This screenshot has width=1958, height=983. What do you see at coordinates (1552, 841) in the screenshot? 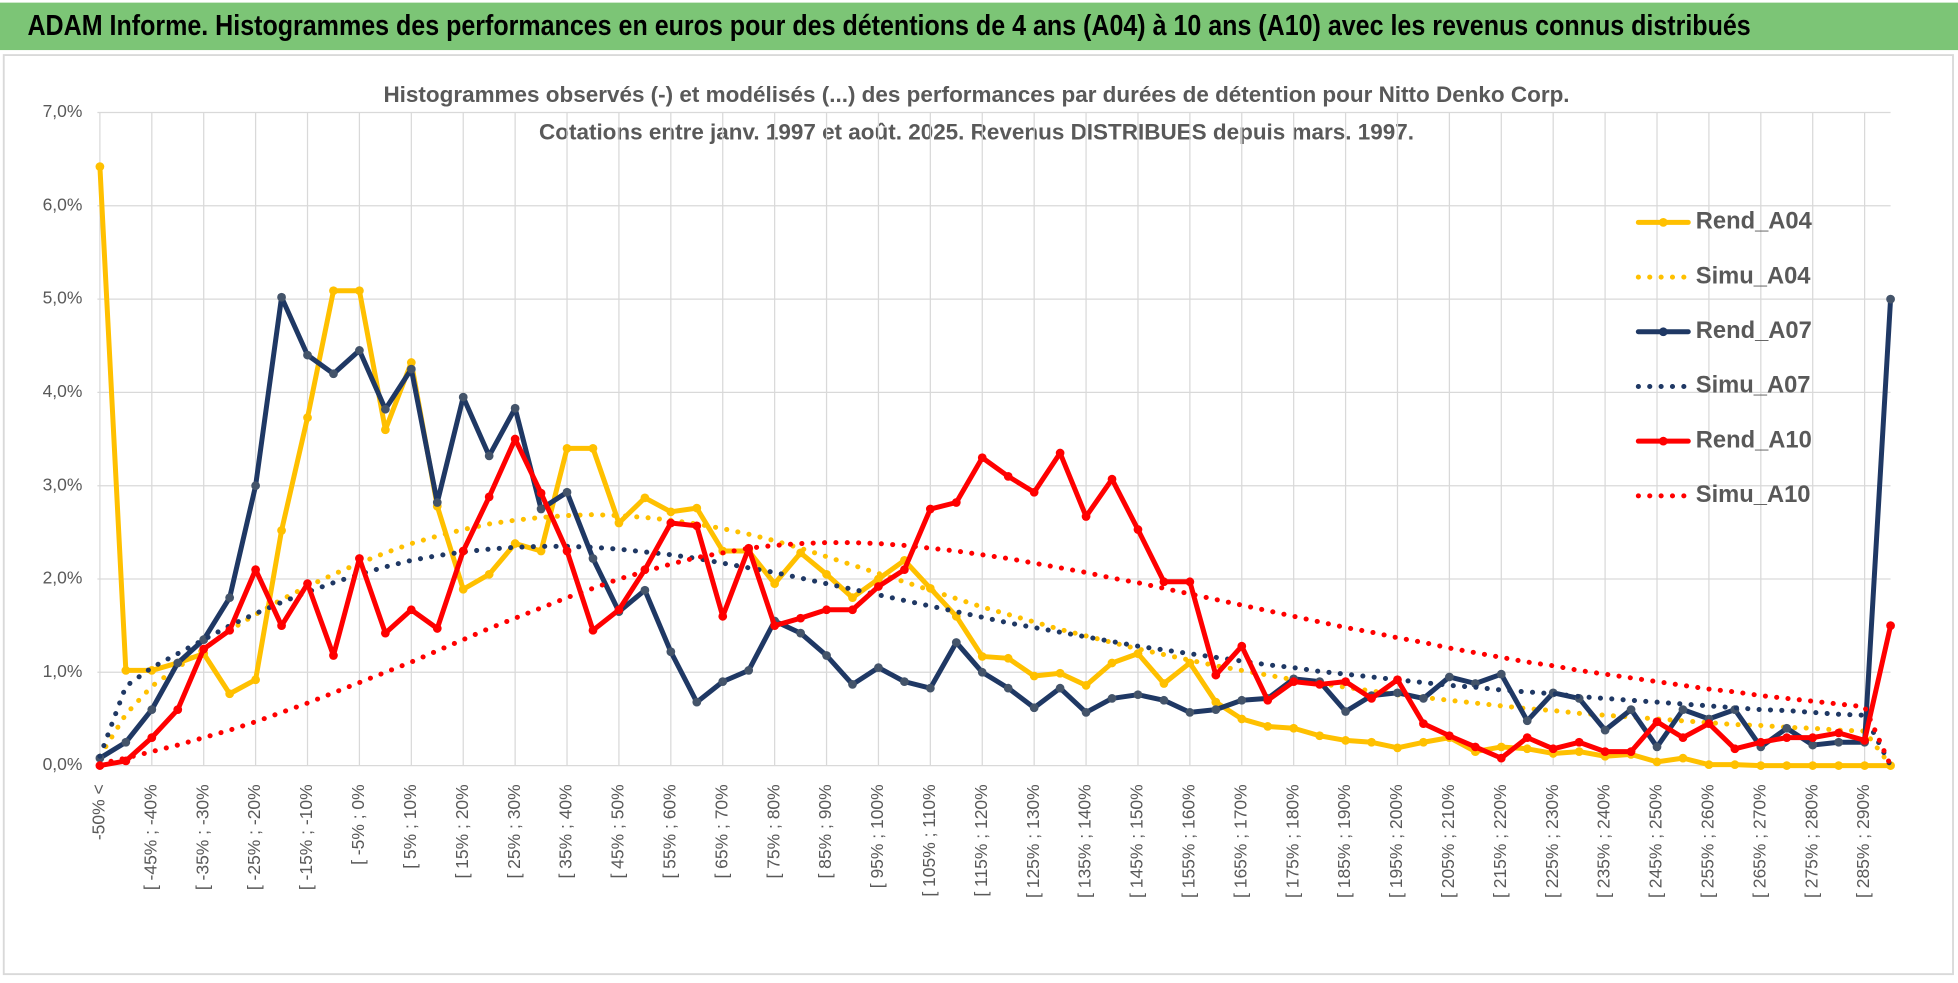
I see `x-tick-label: [ 225% ; 230%` at bounding box center [1552, 841].